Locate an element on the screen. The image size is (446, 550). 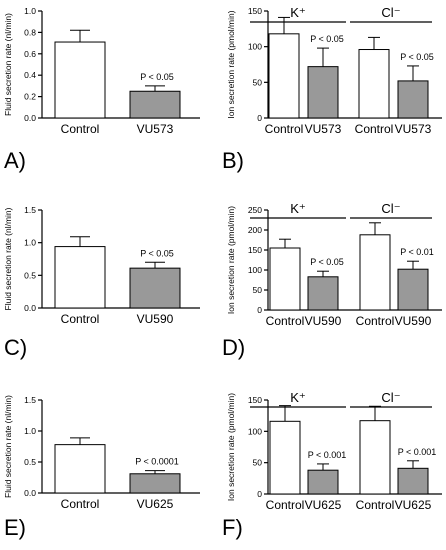
p-value-annotation: P < 0.01 is located at coordinates (417, 252).